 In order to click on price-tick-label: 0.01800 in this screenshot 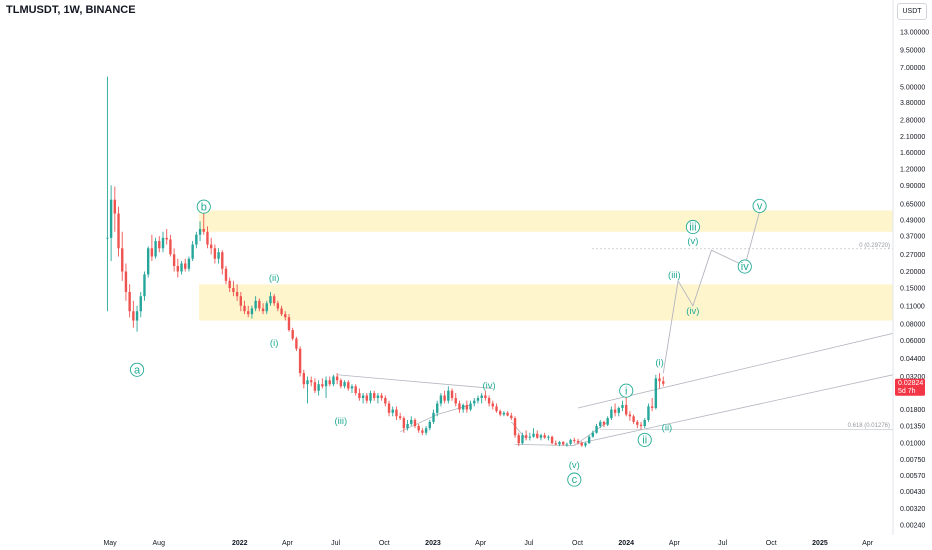, I will do `click(912, 410)`.